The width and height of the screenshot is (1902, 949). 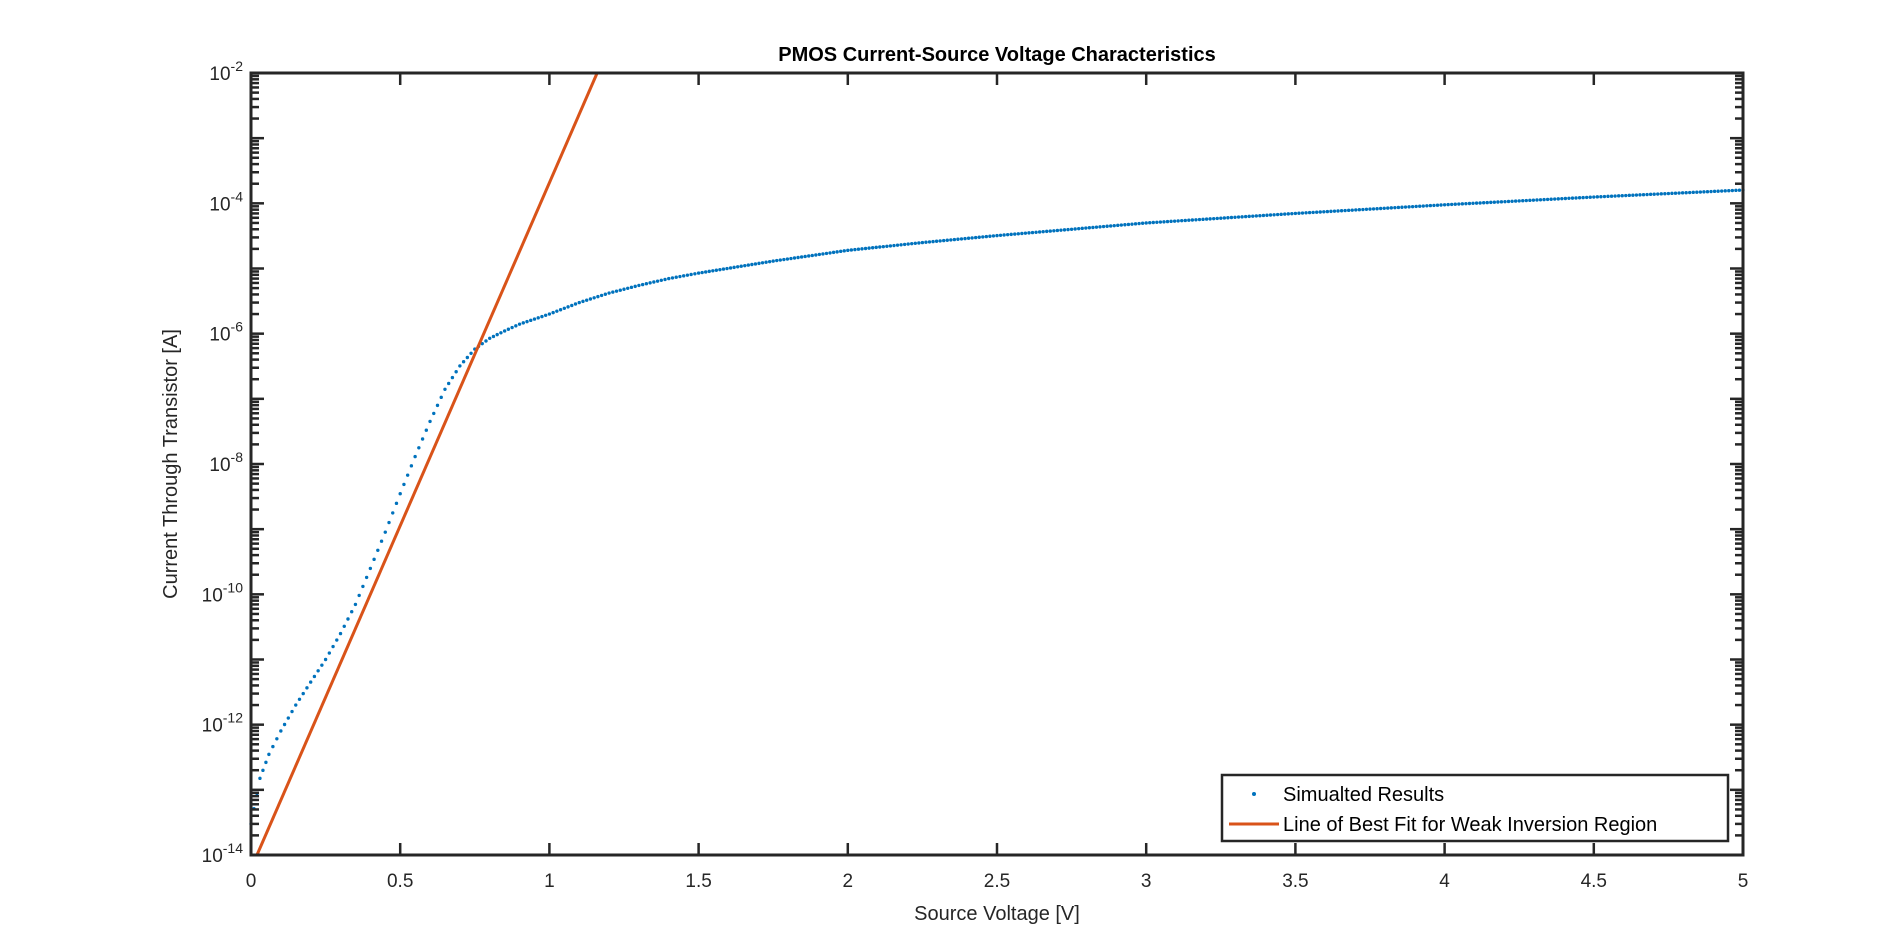 I want to click on y-tick-label: 10⁻⁸, so click(x=226, y=462).